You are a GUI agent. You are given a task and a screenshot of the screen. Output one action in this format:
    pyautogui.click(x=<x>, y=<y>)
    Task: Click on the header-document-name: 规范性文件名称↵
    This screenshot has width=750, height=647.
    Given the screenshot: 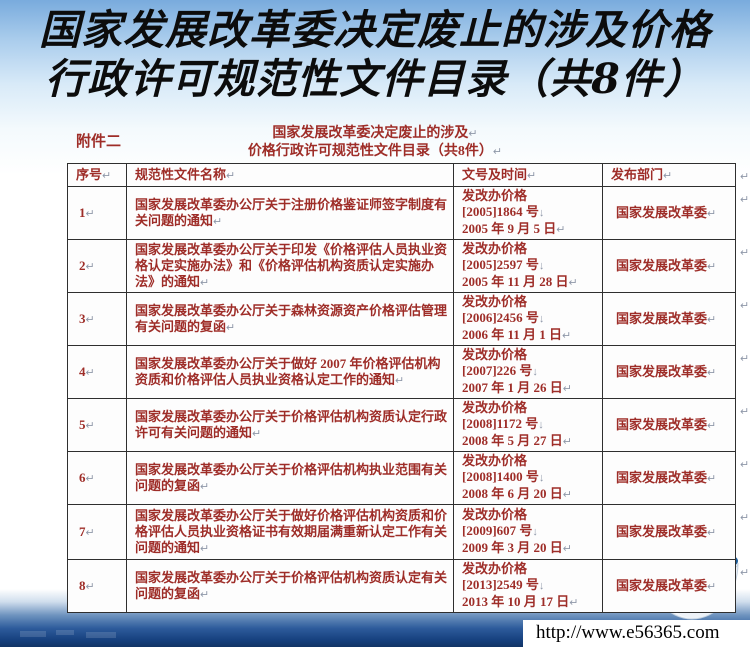 What is the action you would take?
    pyautogui.click(x=290, y=175)
    